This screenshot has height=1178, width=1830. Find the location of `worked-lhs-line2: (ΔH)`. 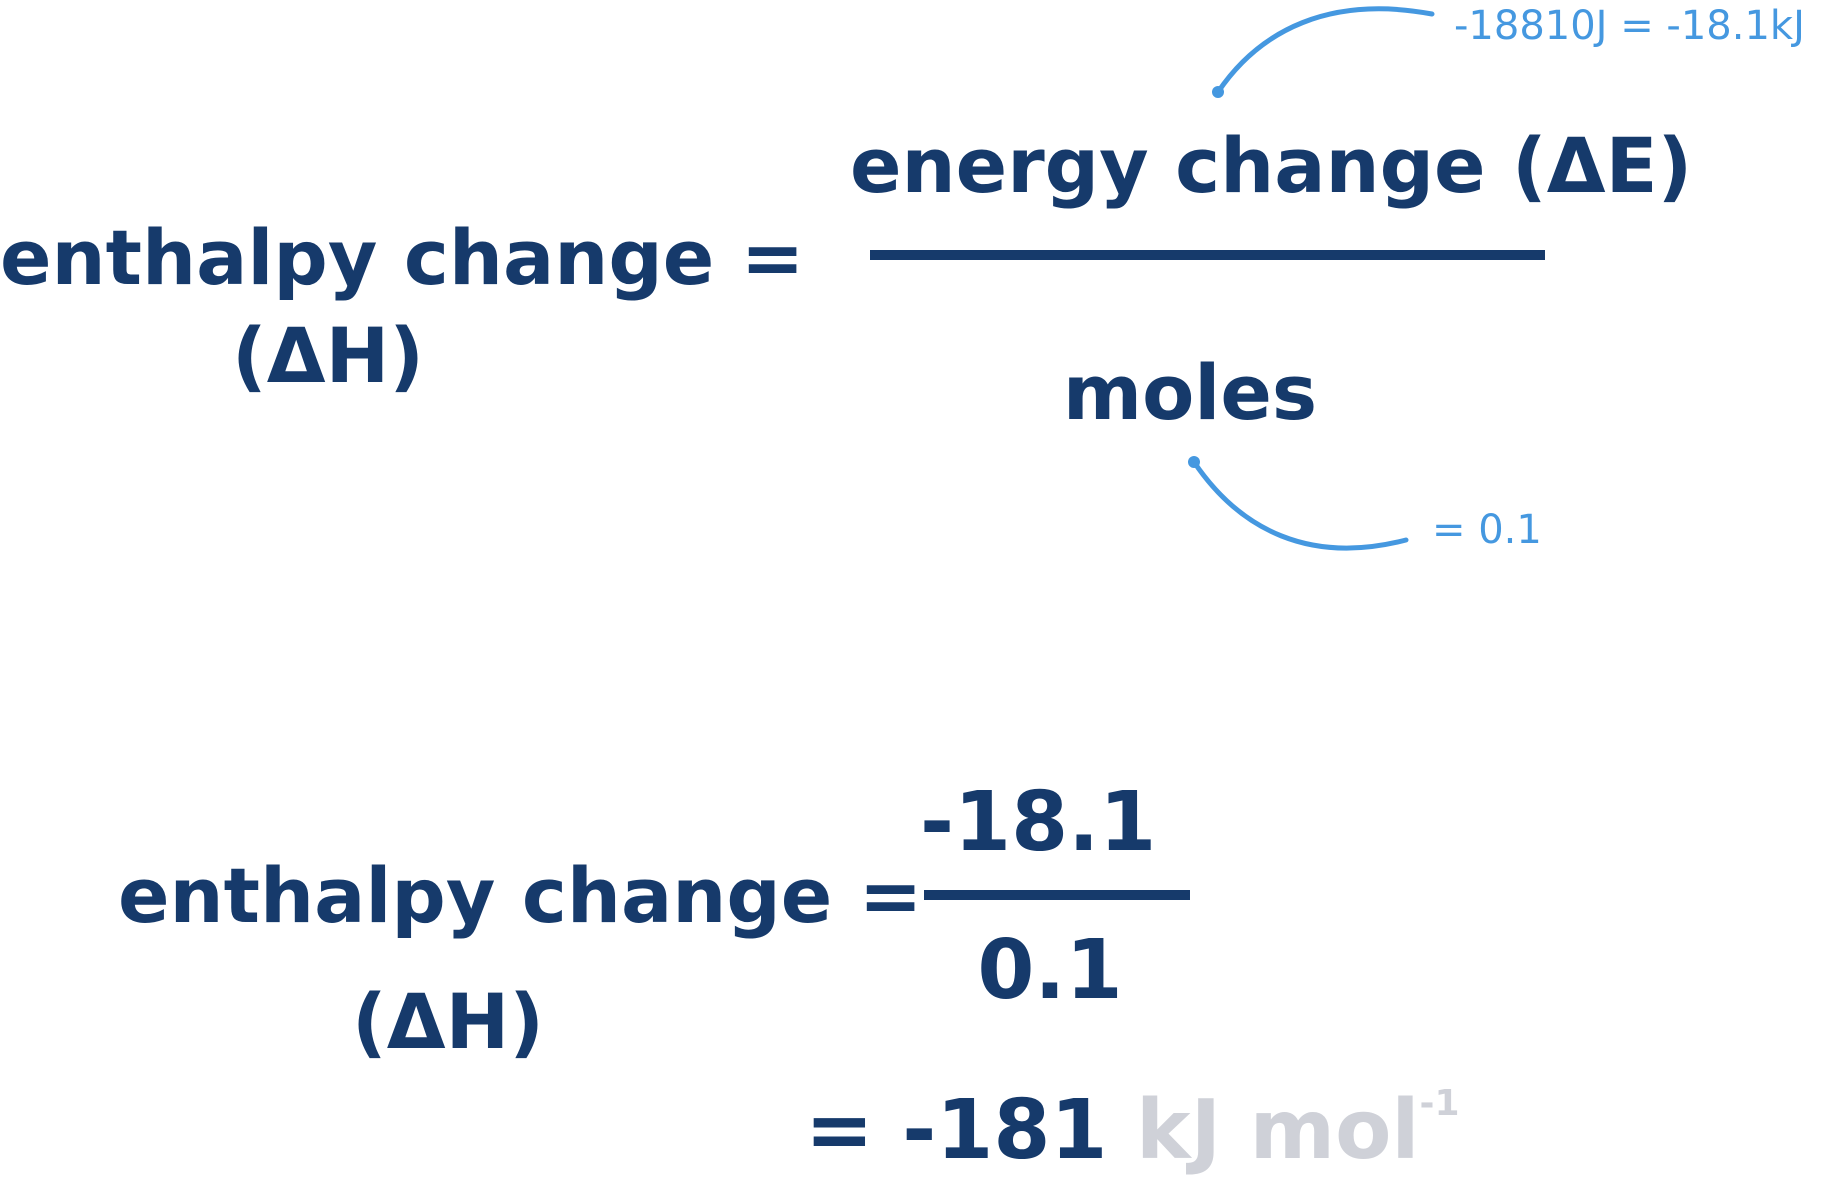

worked-lhs-line2: (ΔH) is located at coordinates (448, 1021).